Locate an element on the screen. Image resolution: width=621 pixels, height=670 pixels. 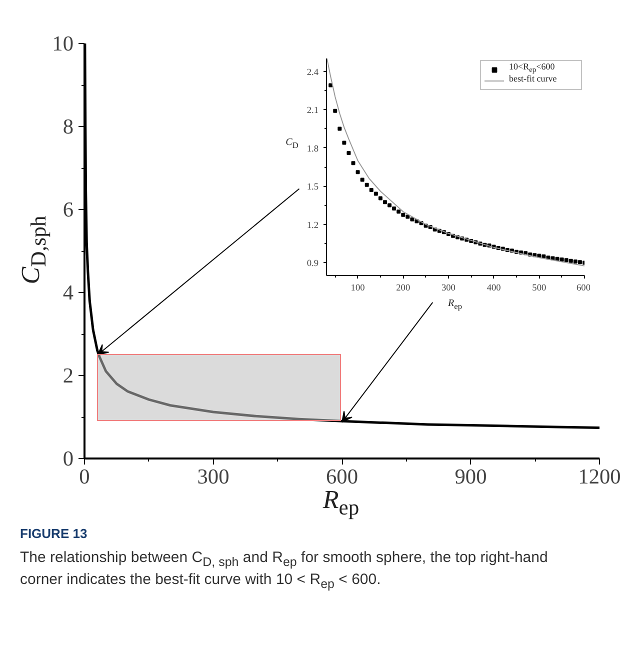
y-axis-title: C$_{D}$ is located at coordinates (292, 143).